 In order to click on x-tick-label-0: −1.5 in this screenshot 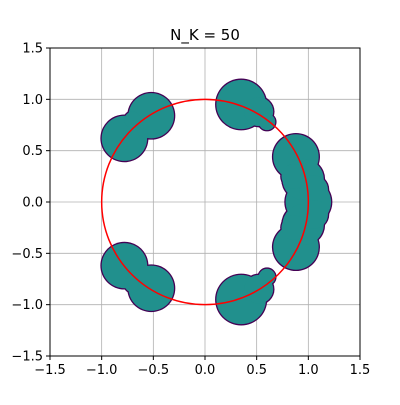, I will do `click(50, 370)`.